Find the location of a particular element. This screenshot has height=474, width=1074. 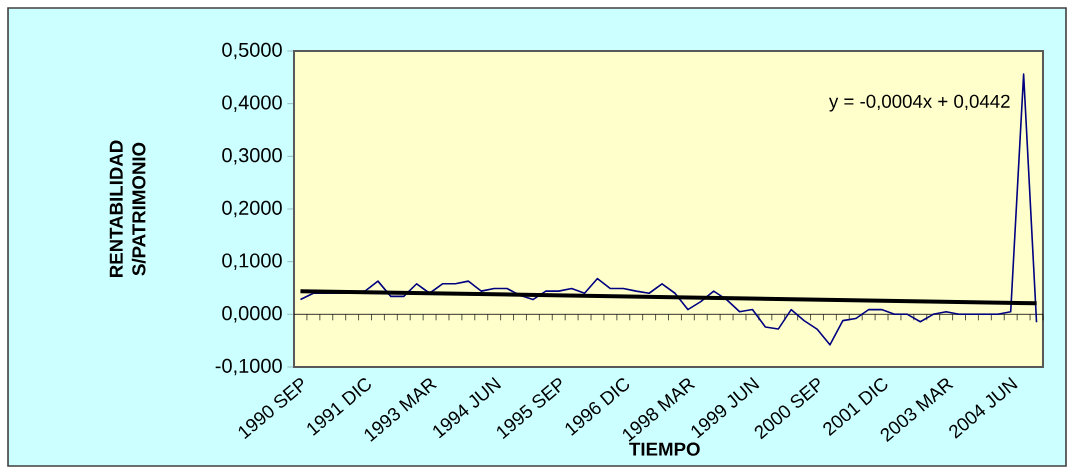

y-tick-label: 0,0000 is located at coordinates (252, 314).